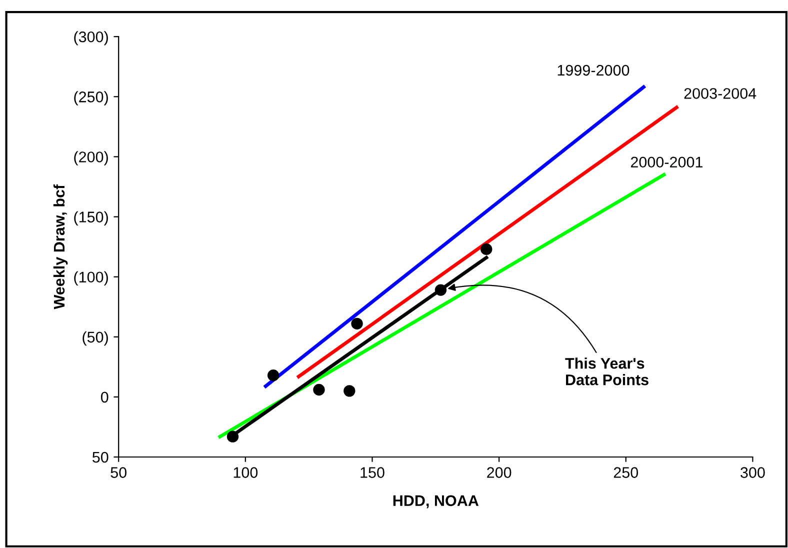  Describe the element at coordinates (91, 158) in the screenshot. I see `y-tick-label: (200)` at that location.